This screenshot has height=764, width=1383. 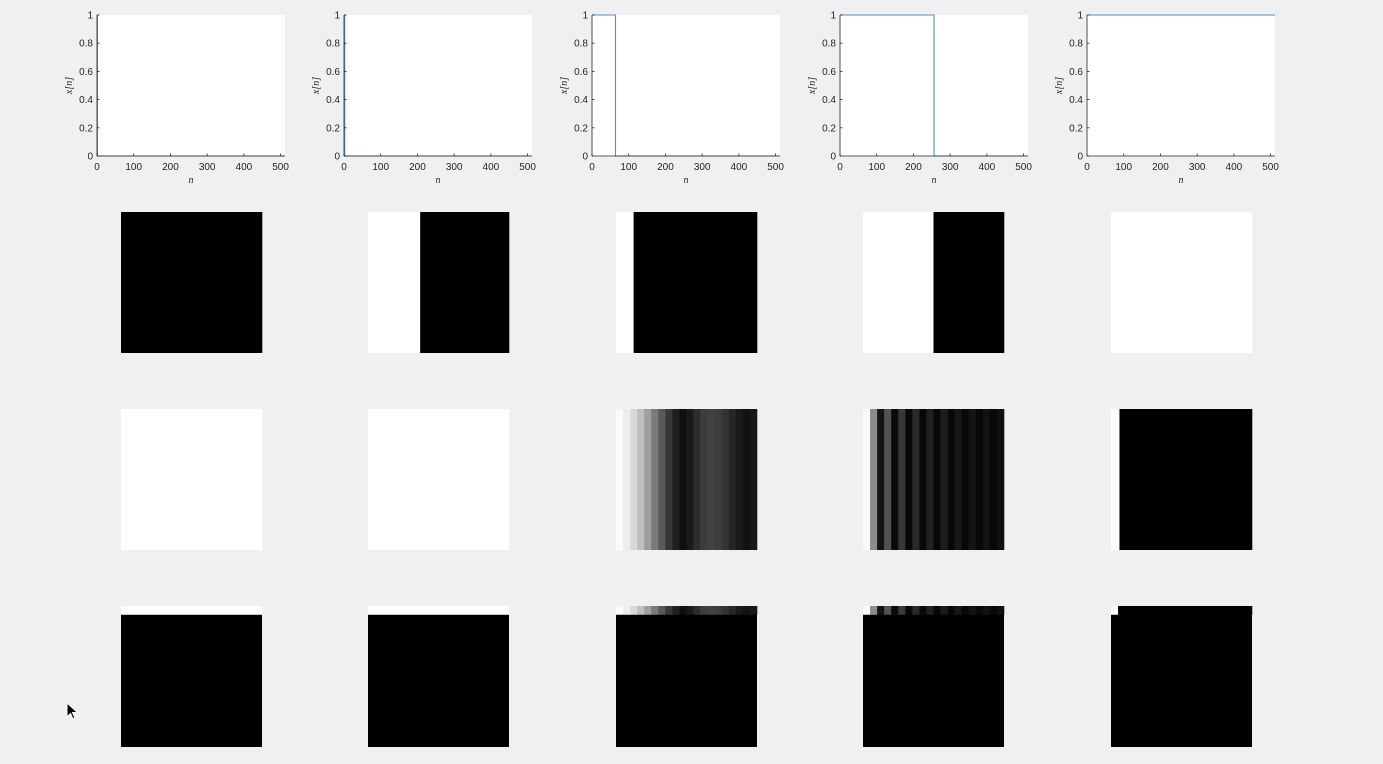 What do you see at coordinates (829, 128) in the screenshot?
I see `y-tick-label: 0.2` at bounding box center [829, 128].